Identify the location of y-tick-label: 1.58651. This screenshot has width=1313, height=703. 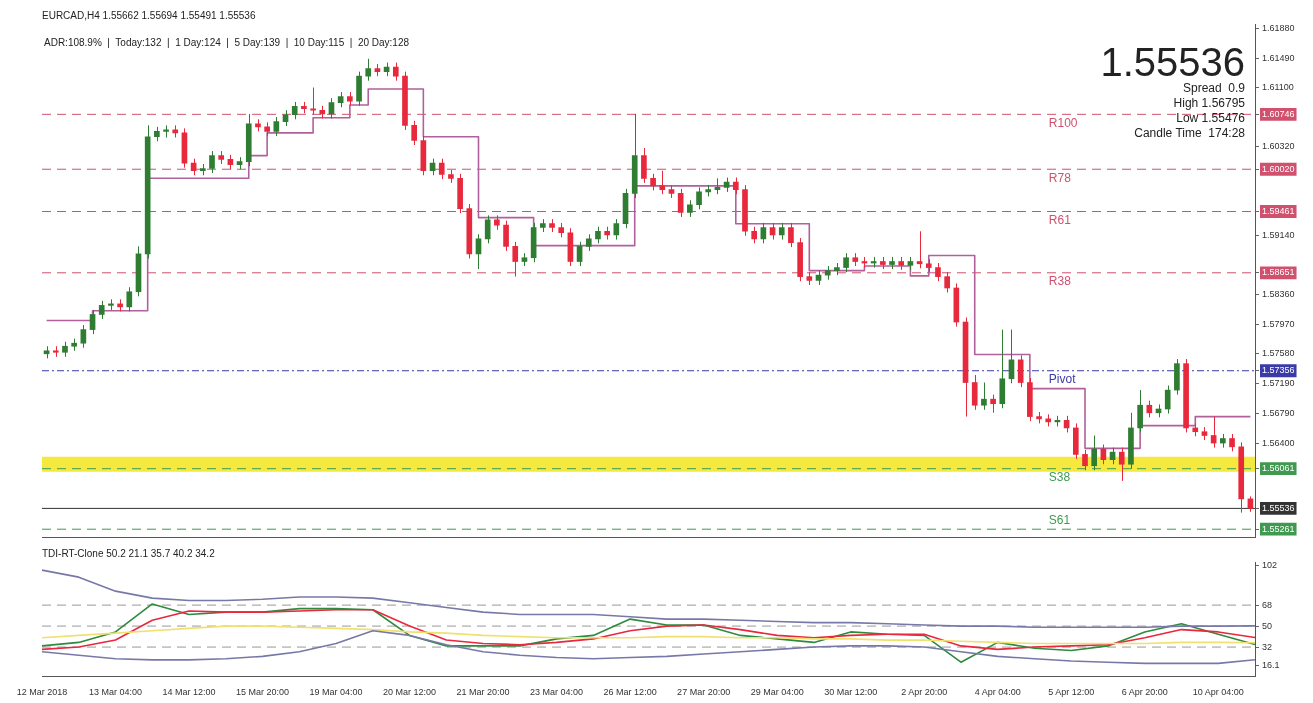
(1278, 272).